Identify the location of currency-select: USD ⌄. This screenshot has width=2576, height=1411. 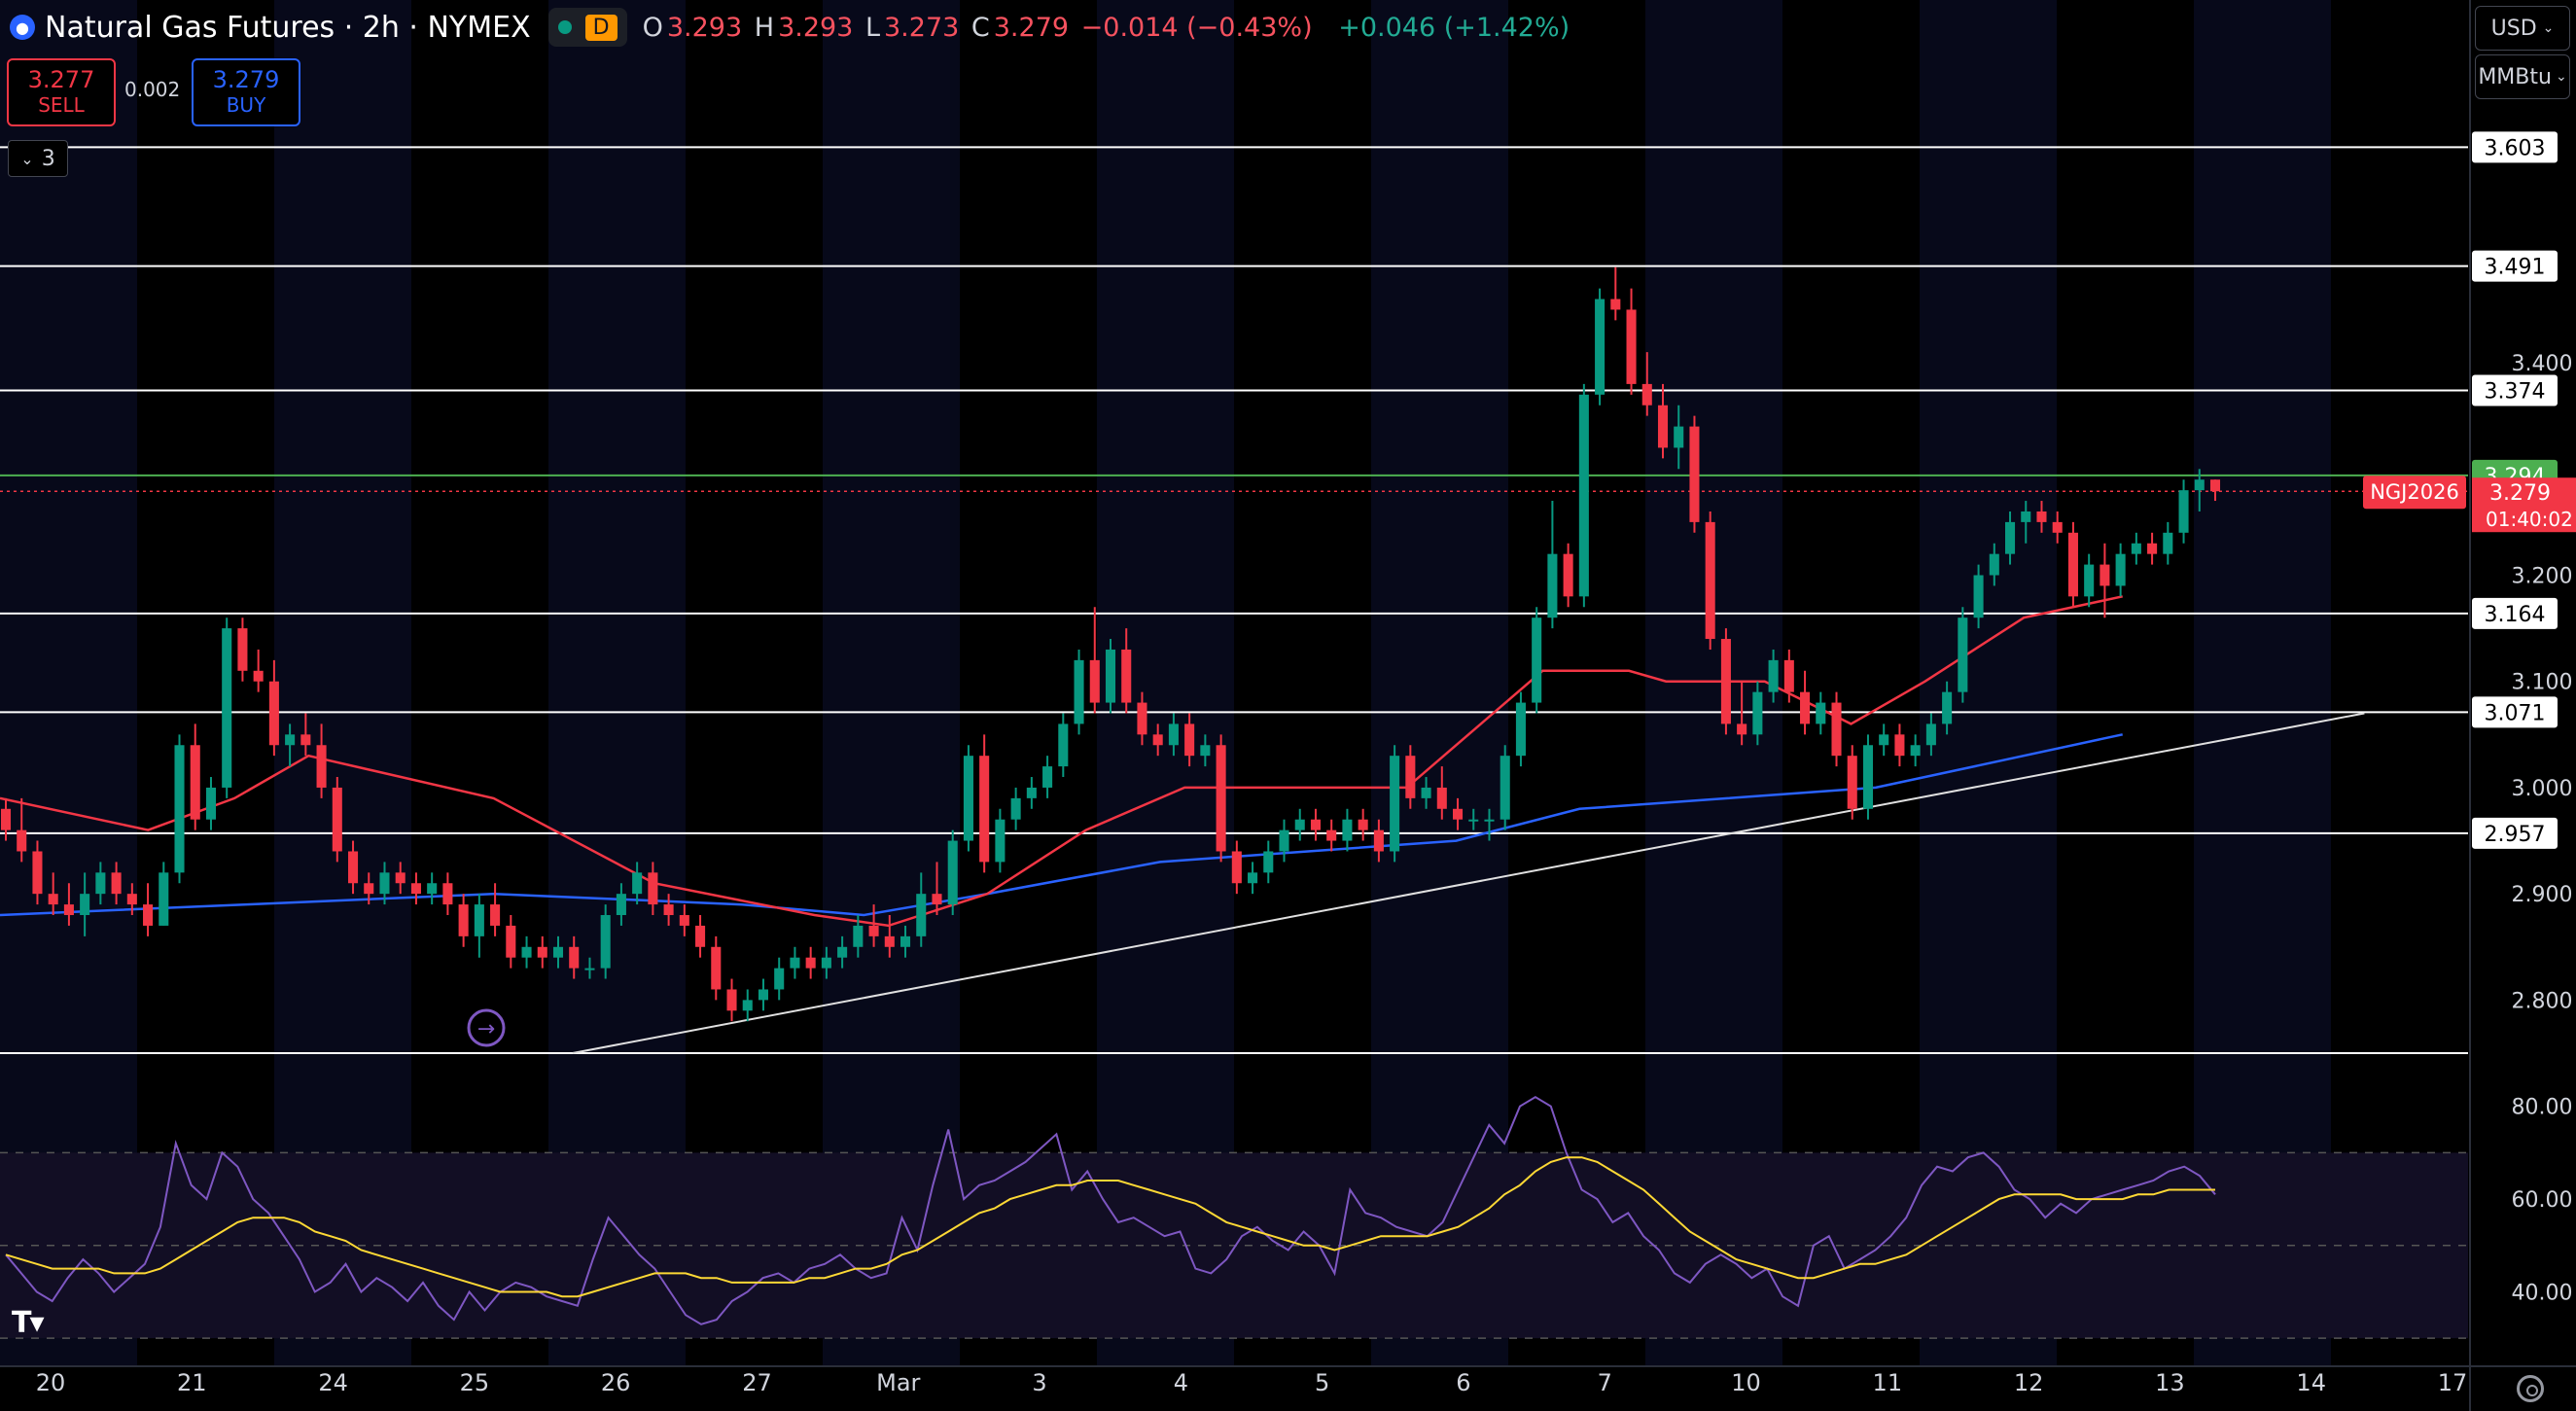
(2522, 28).